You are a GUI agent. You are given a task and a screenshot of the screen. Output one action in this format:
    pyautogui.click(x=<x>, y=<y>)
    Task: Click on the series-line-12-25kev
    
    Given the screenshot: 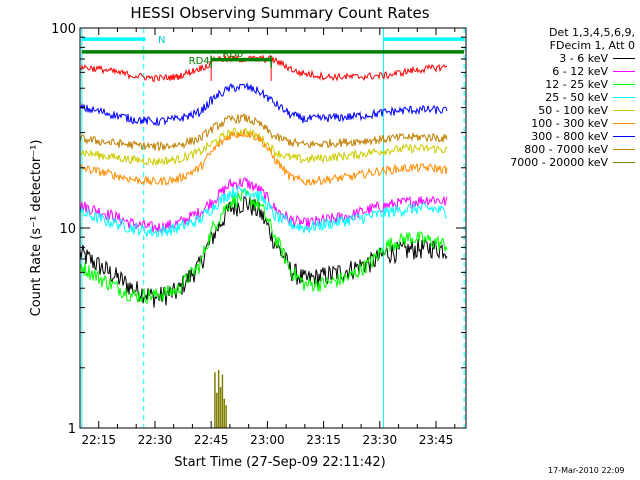 What is the action you would take?
    pyautogui.click(x=264, y=246)
    